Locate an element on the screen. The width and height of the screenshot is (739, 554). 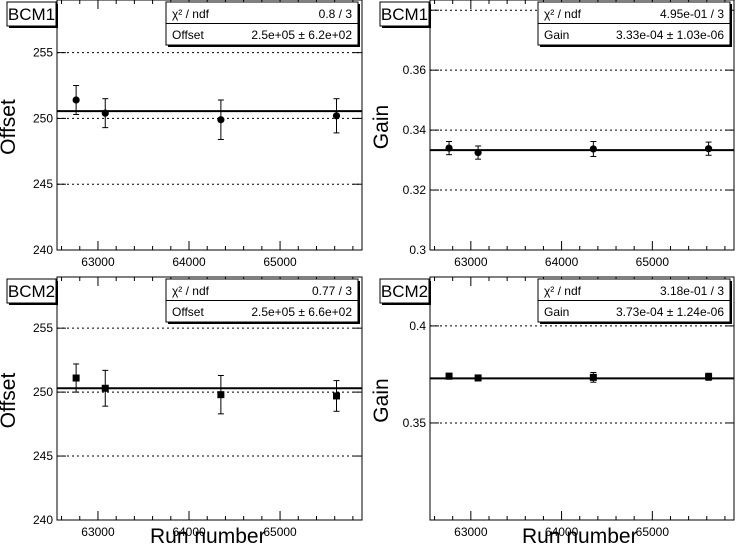
y-tick-label: 0.4 is located at coordinates (417, 326).